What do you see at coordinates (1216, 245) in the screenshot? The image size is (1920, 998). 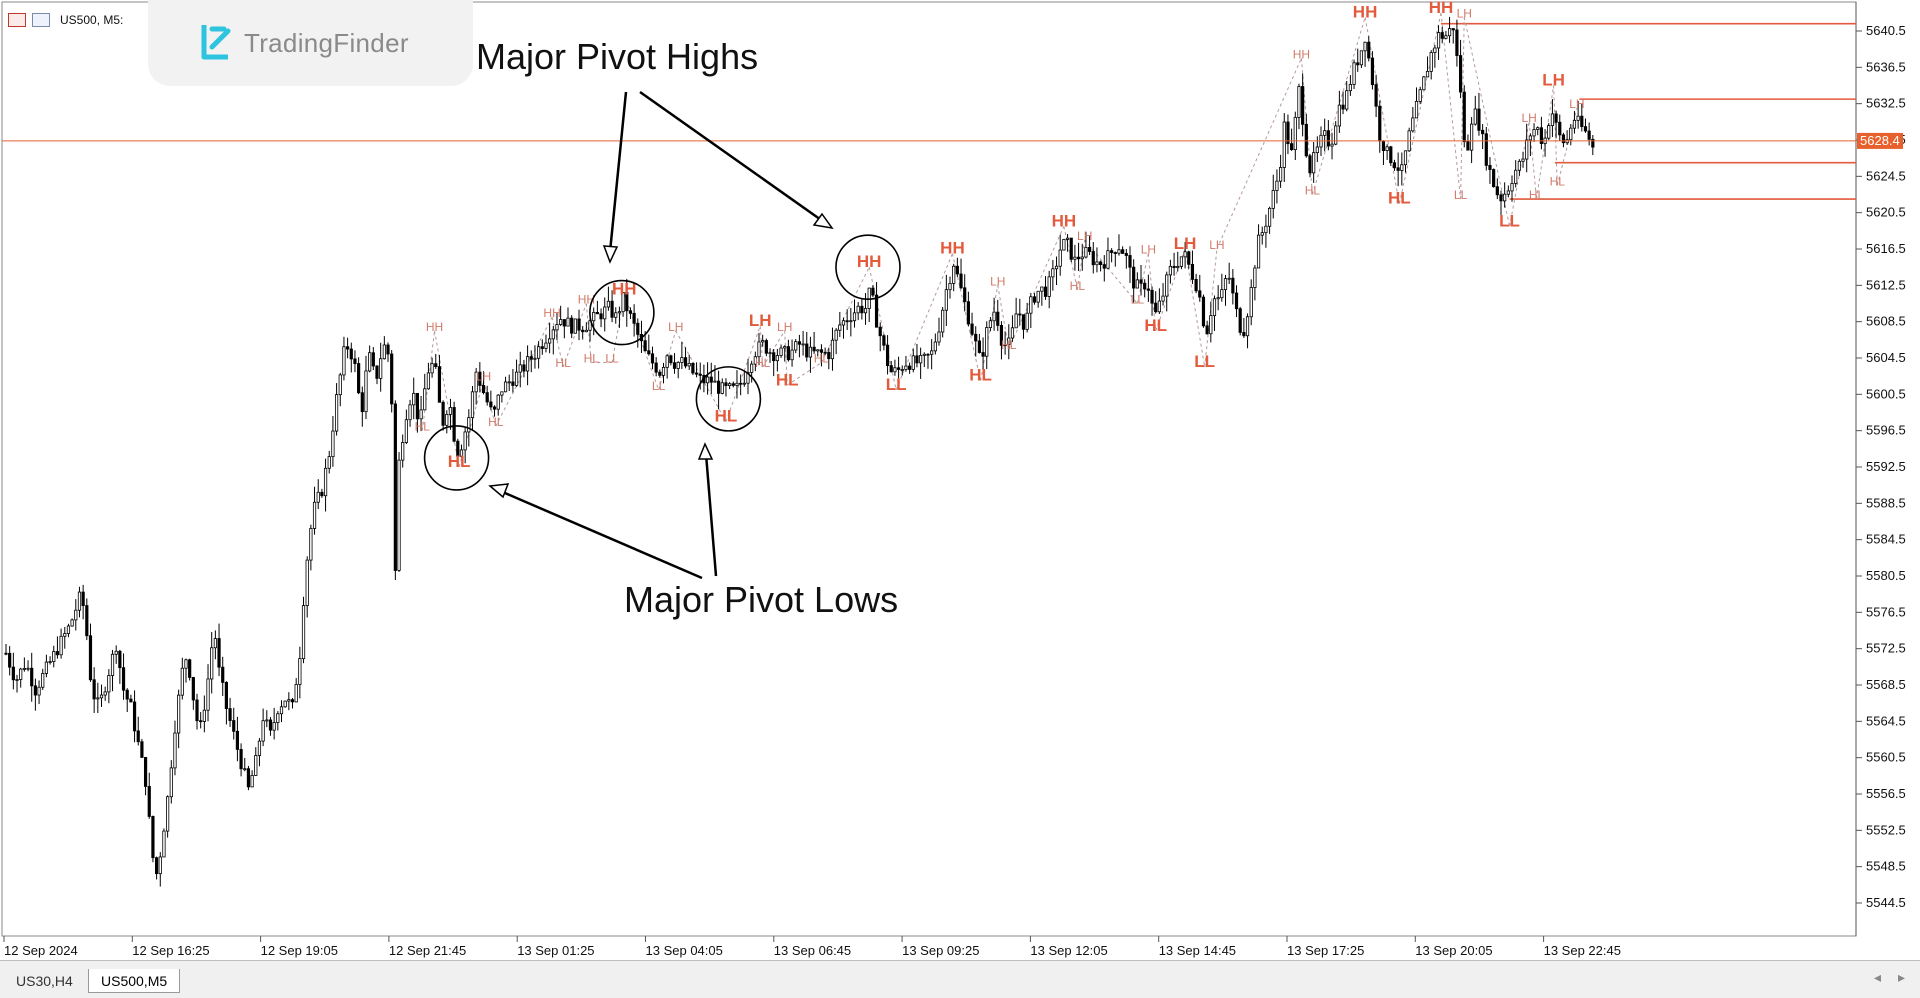 I see `minor-pivot-label: LH` at bounding box center [1216, 245].